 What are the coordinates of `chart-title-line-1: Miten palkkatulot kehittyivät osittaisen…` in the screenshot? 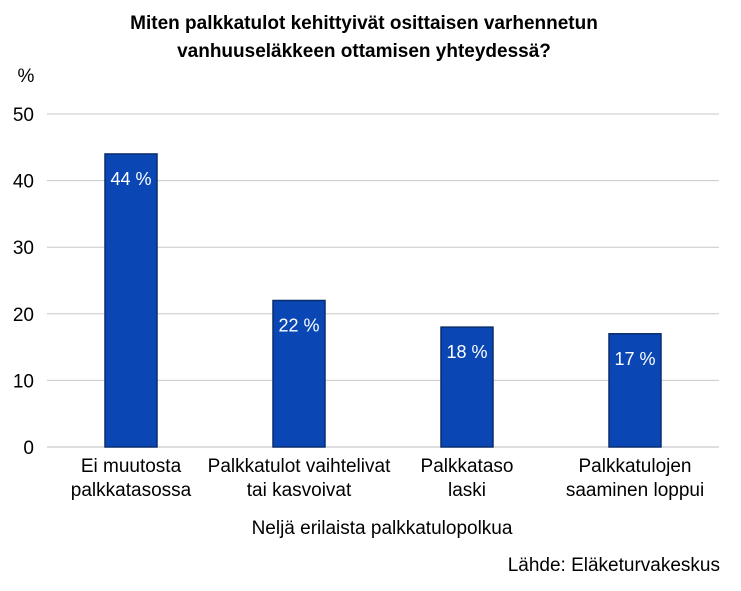 It's located at (364, 23).